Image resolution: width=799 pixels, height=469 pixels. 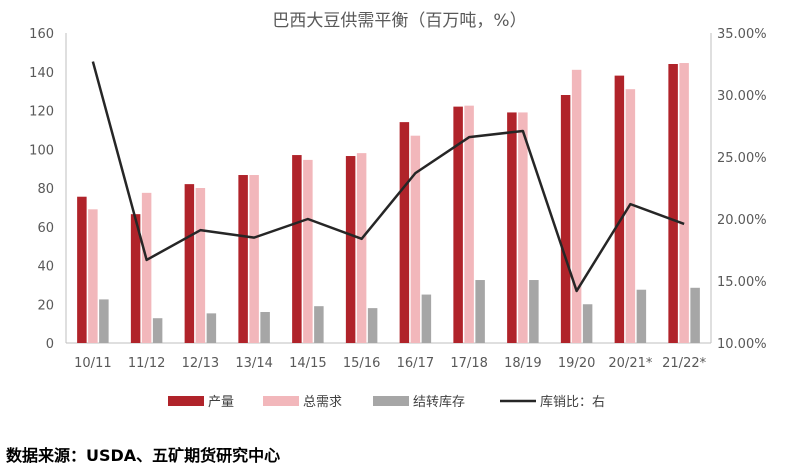 I want to click on x-tick-label: 15/16, so click(x=361, y=363).